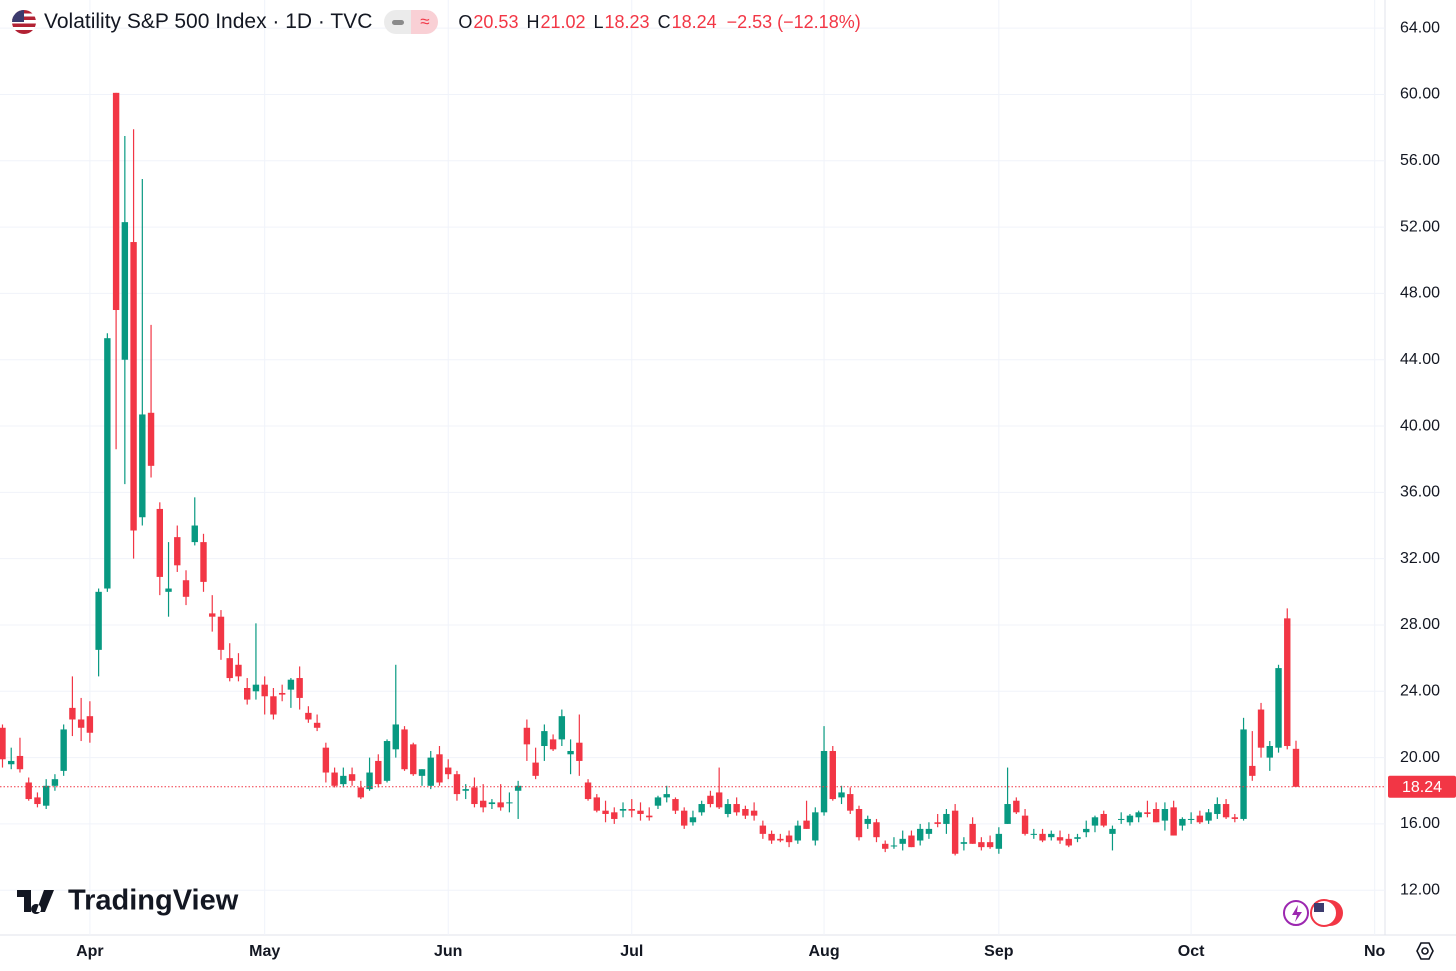 This screenshot has height=971, width=1456. I want to click on logo-text: TradingView, so click(153, 901).